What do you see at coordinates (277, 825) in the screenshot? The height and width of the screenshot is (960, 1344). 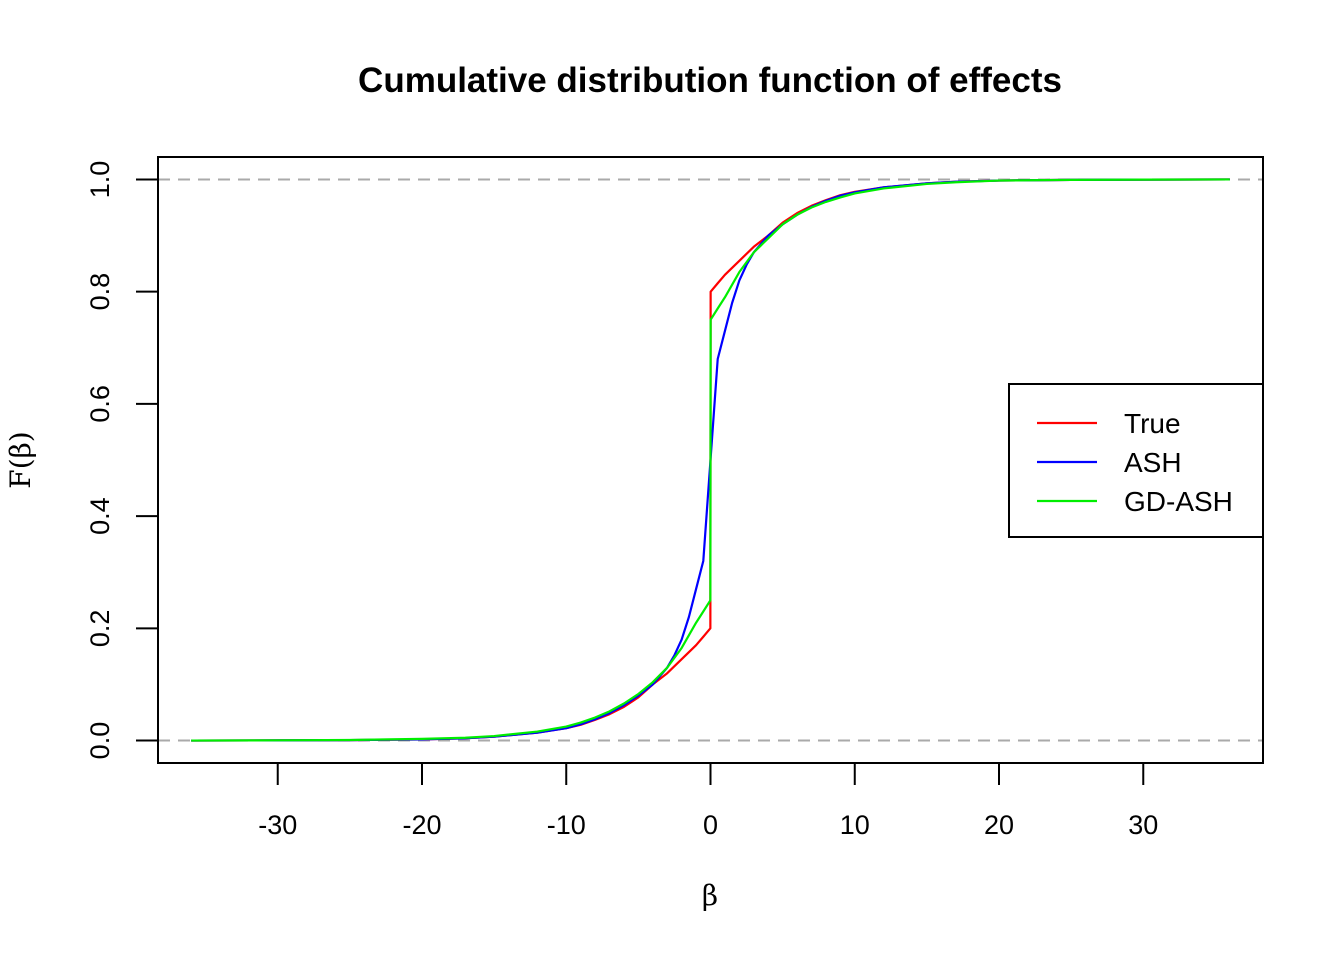 I see `x-tick-label-0: -30` at bounding box center [277, 825].